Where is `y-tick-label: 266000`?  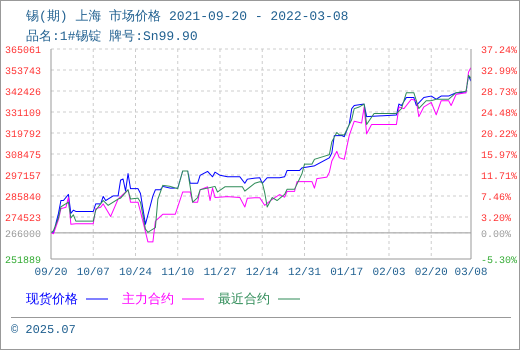 y-tick-label: 266000 is located at coordinates (22, 235).